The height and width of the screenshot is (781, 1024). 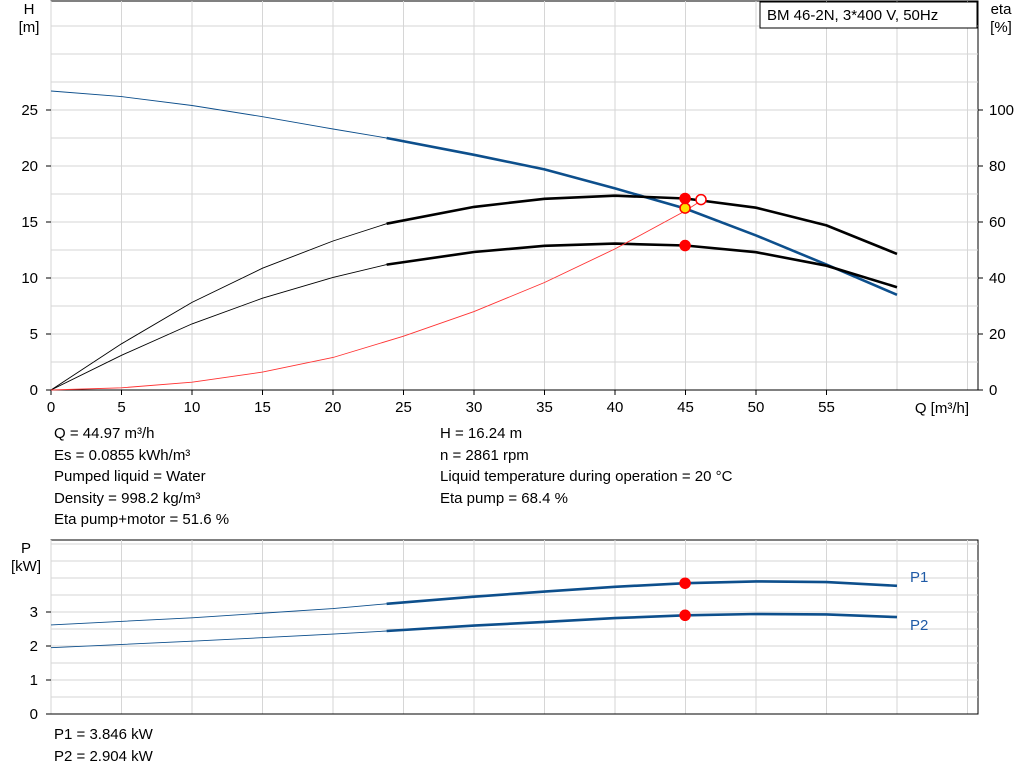 What do you see at coordinates (142, 519) in the screenshot?
I see `readout-eta-pump-motor: Eta pump+motor = 51.6 %` at bounding box center [142, 519].